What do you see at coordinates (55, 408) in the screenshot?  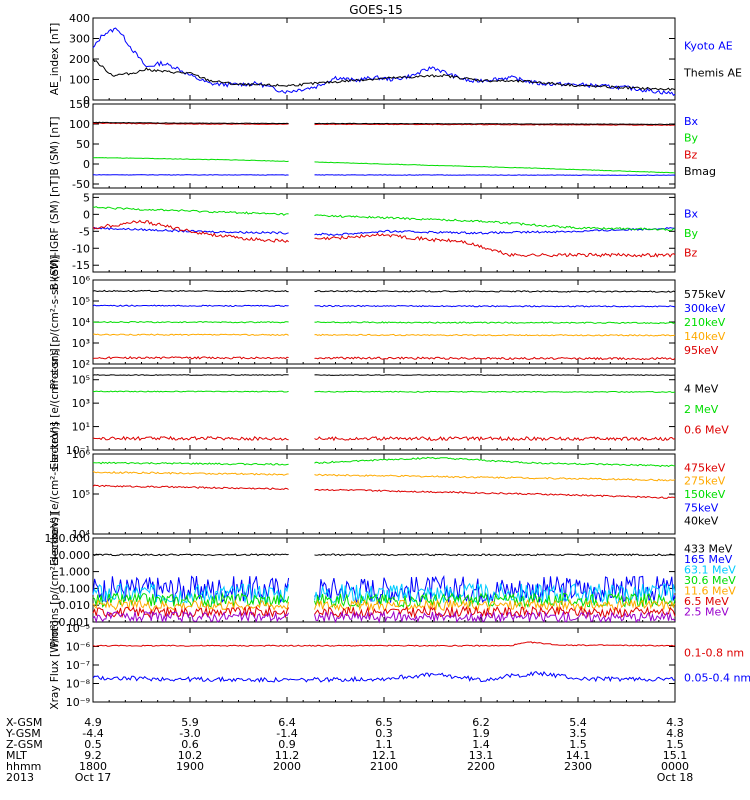 I see `y-axis-label: Electrons [e/(cm²-s-sr)]` at bounding box center [55, 408].